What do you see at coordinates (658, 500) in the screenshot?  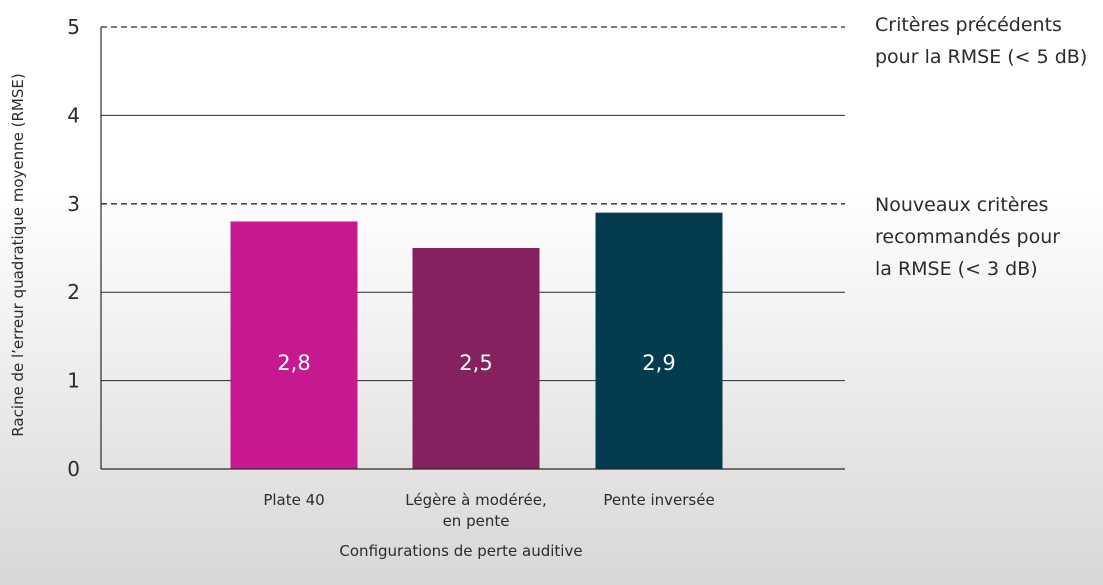 I see `x-category-label: Pente inversée` at bounding box center [658, 500].